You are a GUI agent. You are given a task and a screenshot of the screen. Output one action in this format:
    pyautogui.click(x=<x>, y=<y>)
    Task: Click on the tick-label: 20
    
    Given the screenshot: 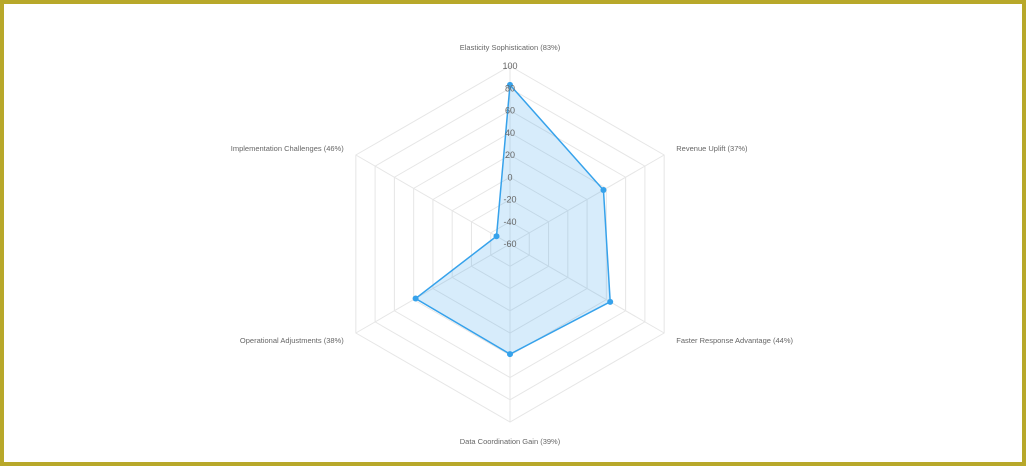 What is the action you would take?
    pyautogui.click(x=510, y=155)
    